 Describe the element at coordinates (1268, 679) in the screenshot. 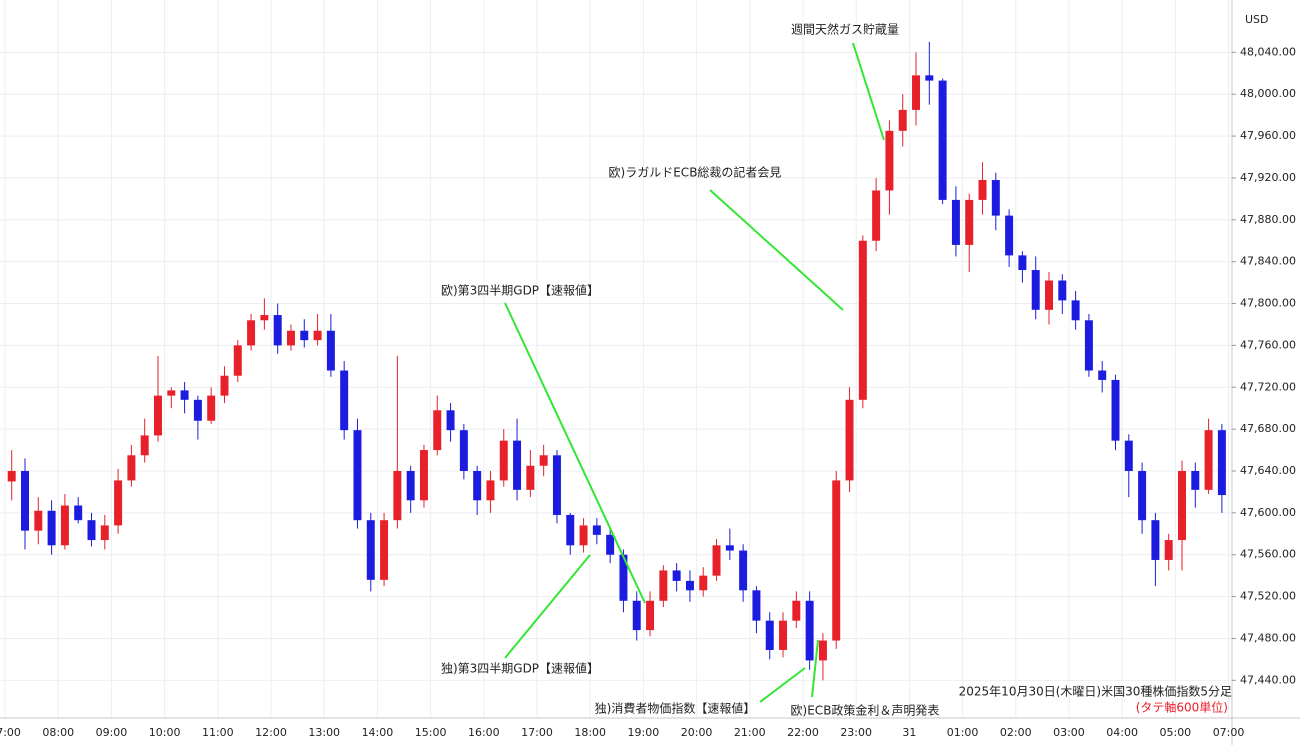

I see `y-tick-label: 47,440.00` at that location.